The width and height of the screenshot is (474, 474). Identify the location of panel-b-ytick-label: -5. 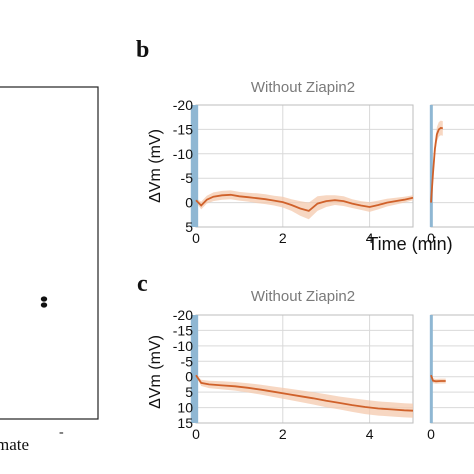
(187, 178).